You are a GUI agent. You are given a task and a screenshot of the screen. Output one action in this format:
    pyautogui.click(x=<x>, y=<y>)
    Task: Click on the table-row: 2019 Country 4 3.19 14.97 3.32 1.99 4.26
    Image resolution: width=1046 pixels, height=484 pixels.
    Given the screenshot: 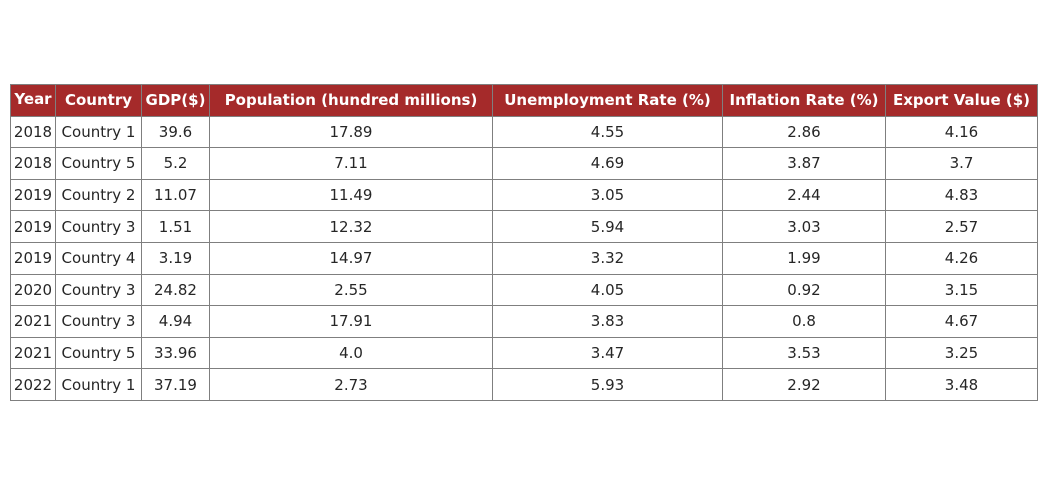 What is the action you would take?
    pyautogui.click(x=524, y=258)
    